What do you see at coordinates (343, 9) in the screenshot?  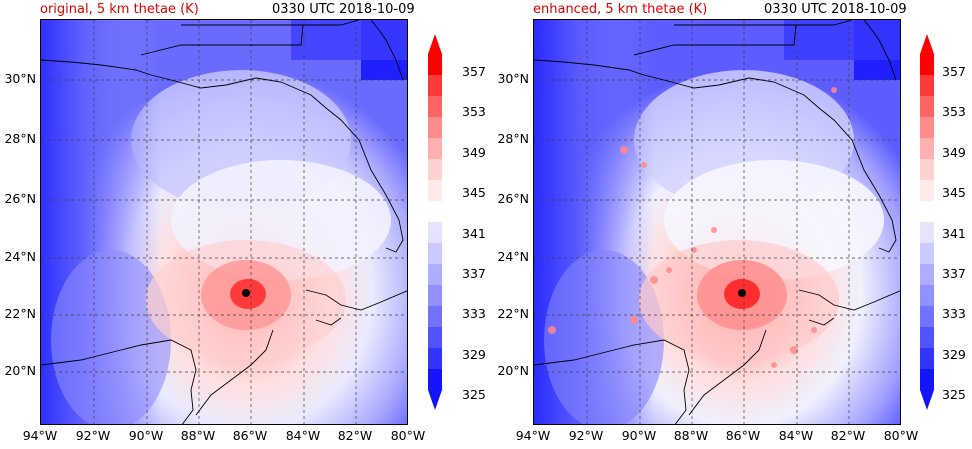 I see `panel-left-time: 0330 UTC 2018-10-09` at bounding box center [343, 9].